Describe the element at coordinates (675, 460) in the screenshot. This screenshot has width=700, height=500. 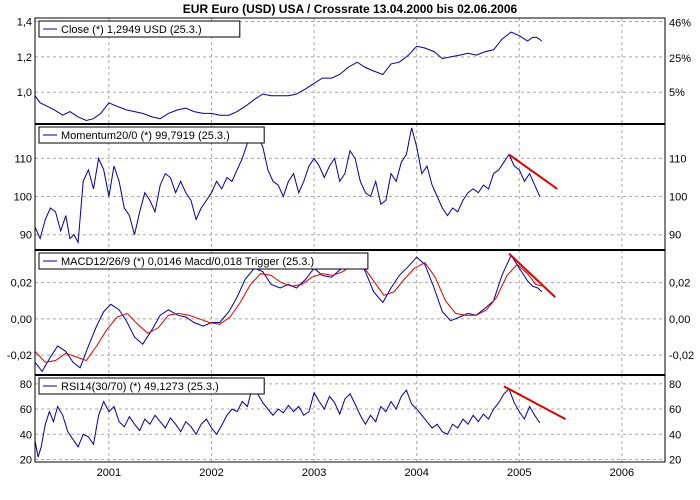
I see `y-tick-label-right: 20` at that location.